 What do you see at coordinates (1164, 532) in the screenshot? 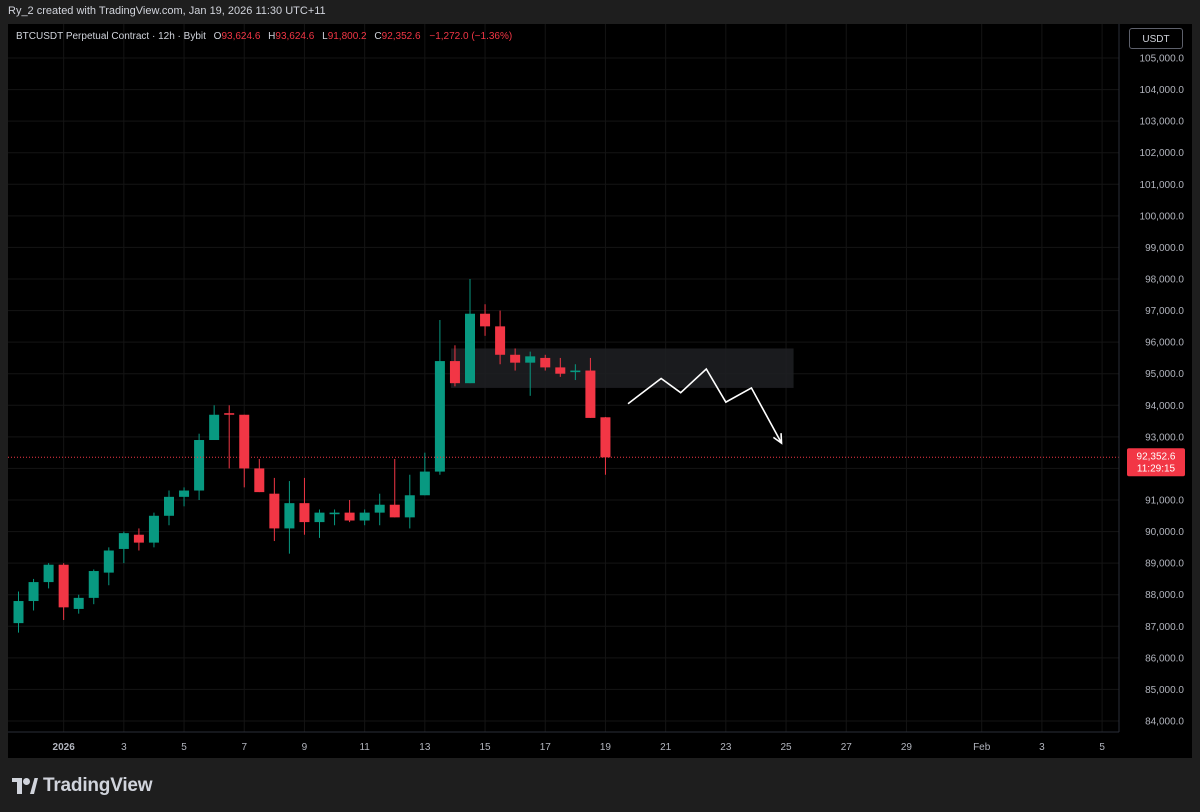
I see `y-tick-label: 90,000.0` at bounding box center [1164, 532].